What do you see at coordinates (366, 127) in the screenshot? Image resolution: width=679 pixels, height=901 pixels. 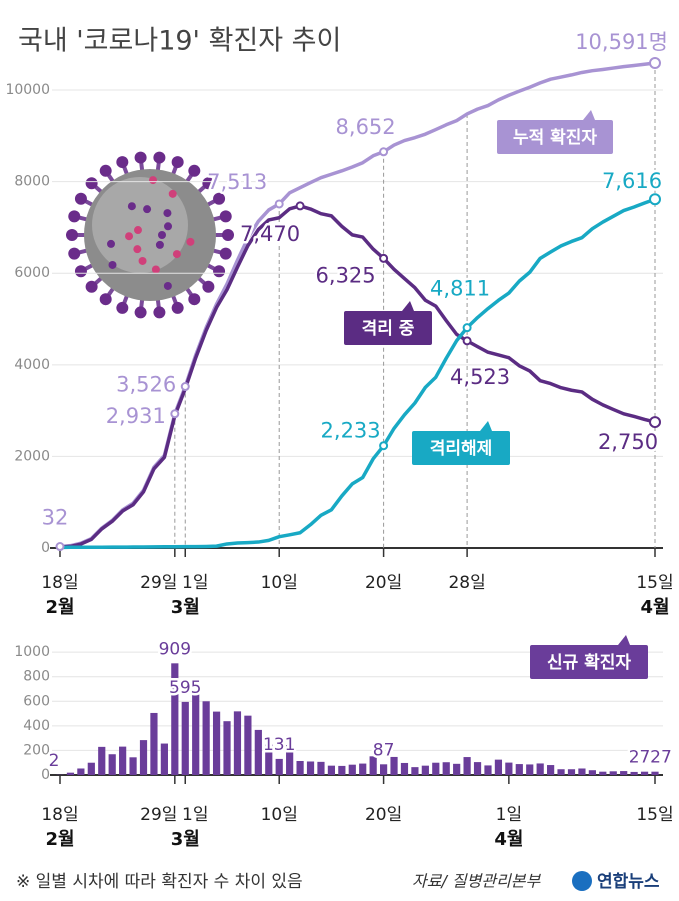 I see `data-label: 8,652` at bounding box center [366, 127].